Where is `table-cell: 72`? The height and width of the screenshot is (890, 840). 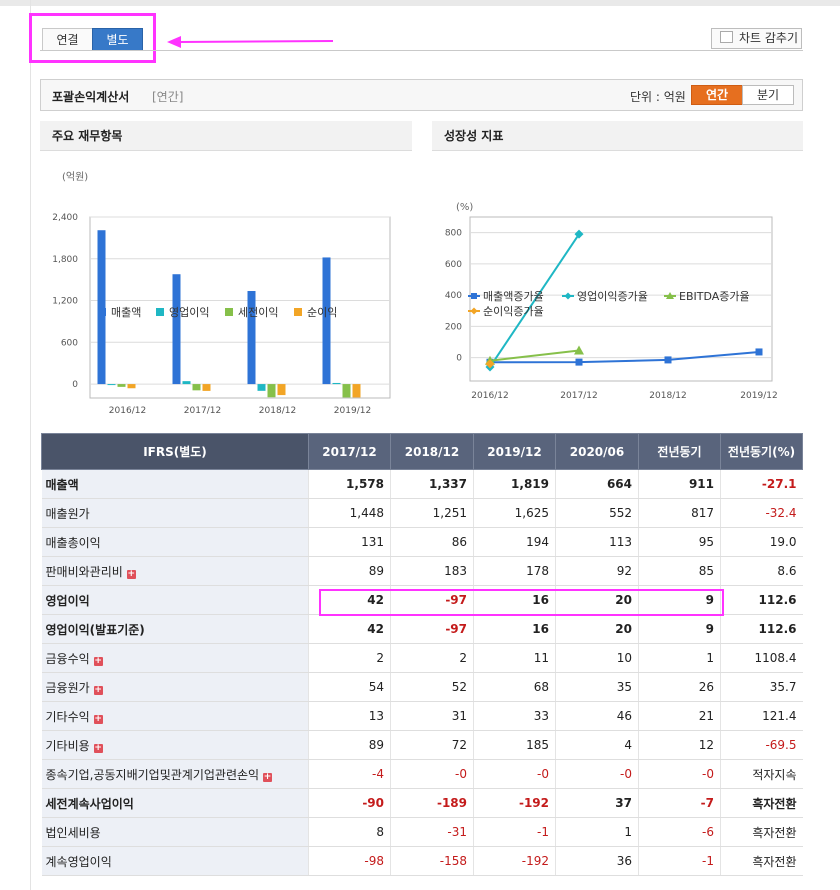
table-cell: 72 is located at coordinates (432, 745).